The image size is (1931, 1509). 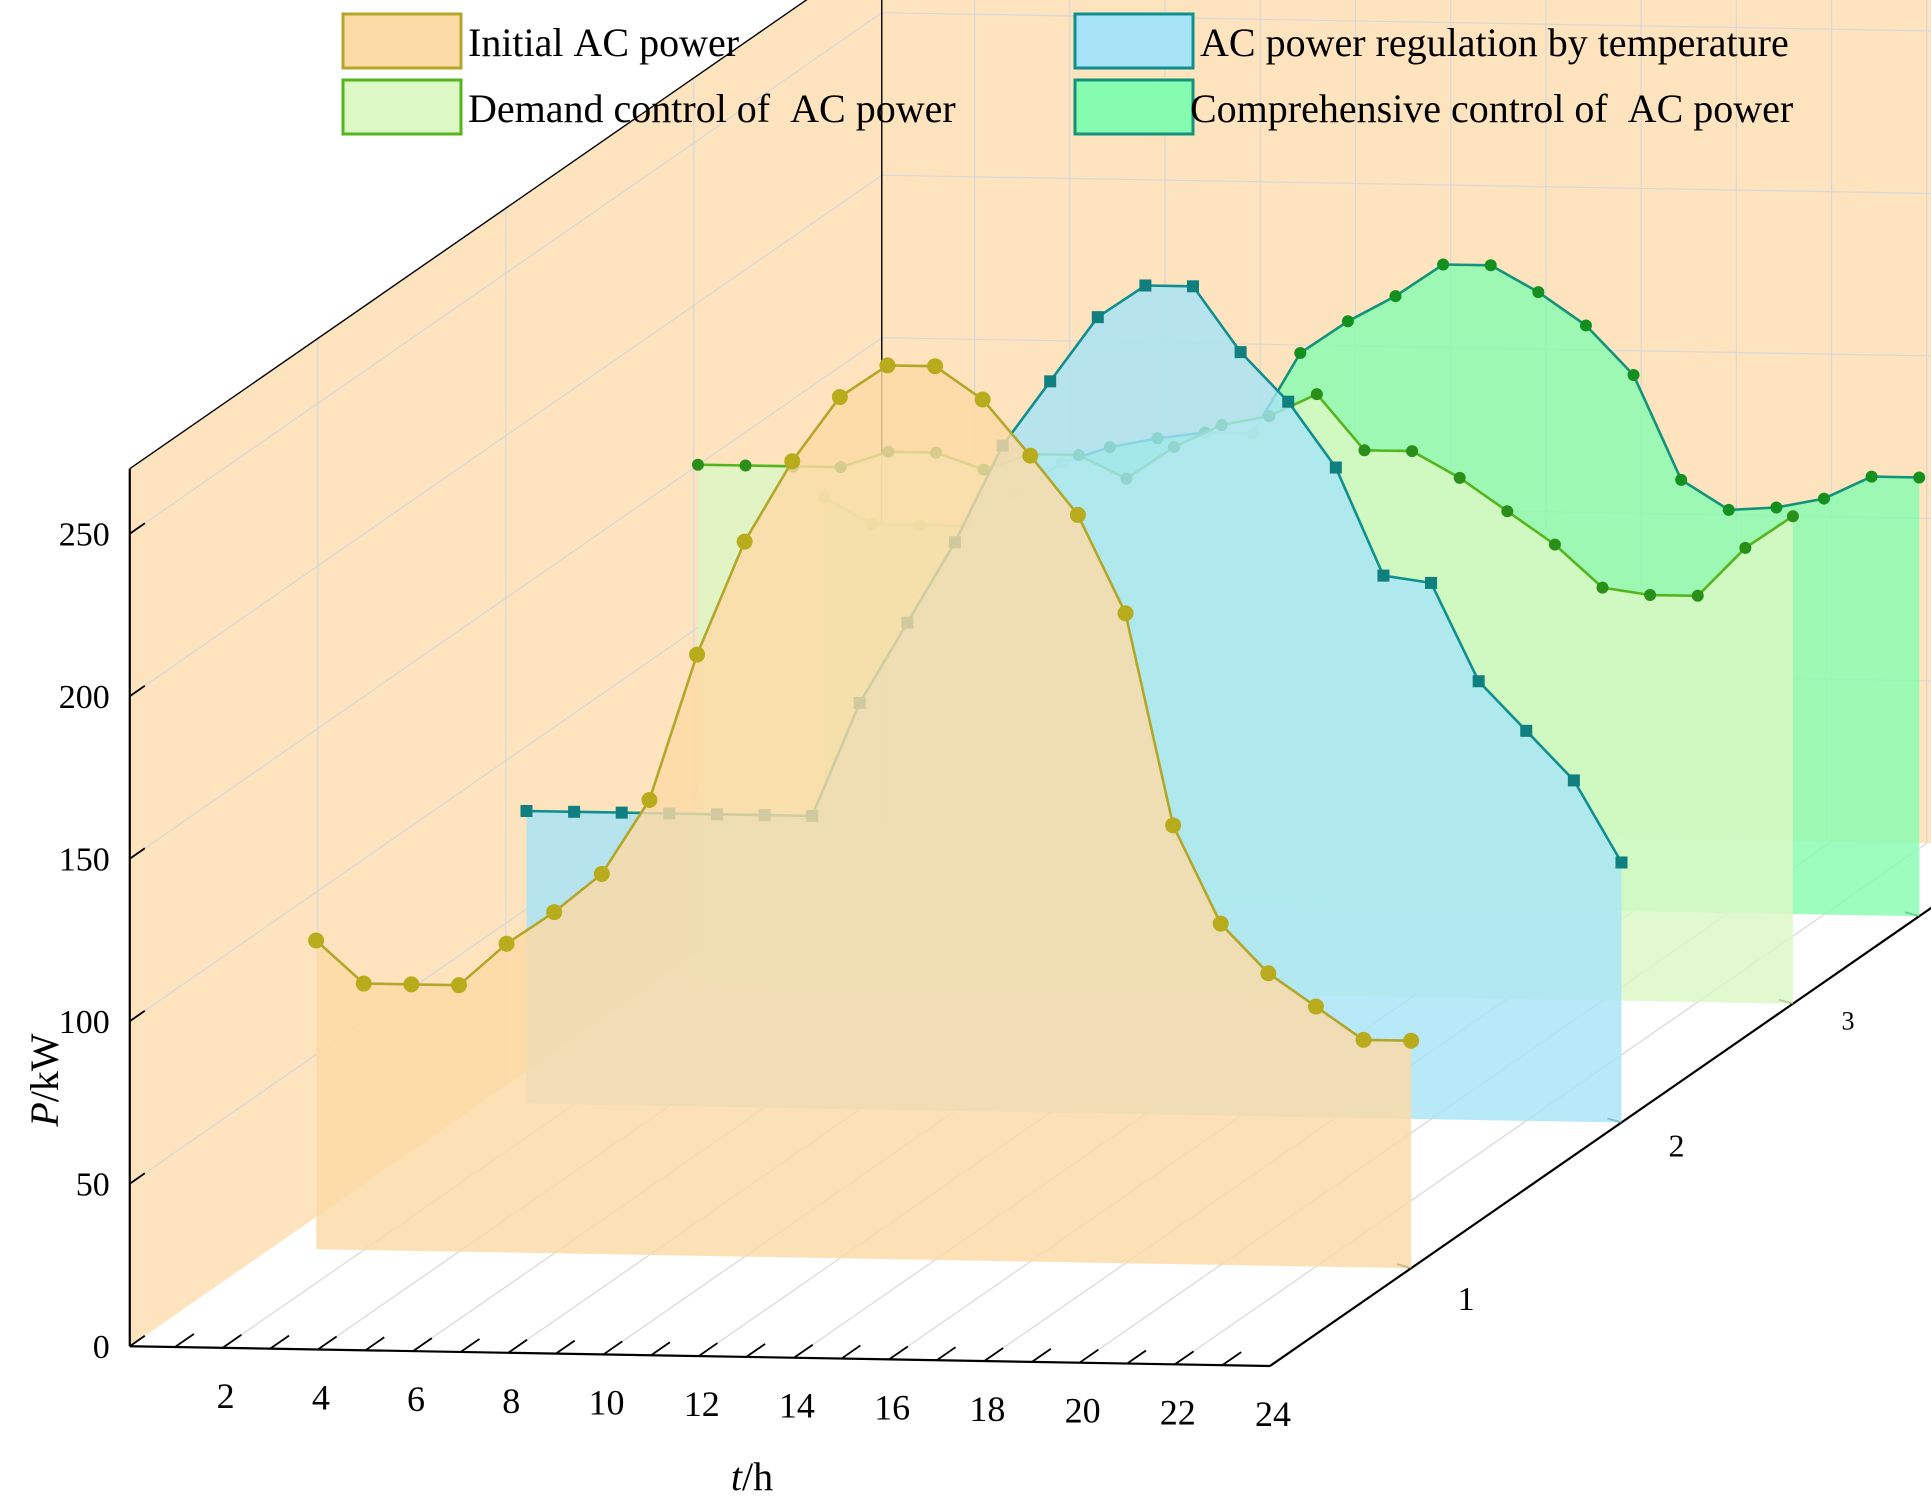 I want to click on x-tick-label: 14, so click(x=797, y=1406).